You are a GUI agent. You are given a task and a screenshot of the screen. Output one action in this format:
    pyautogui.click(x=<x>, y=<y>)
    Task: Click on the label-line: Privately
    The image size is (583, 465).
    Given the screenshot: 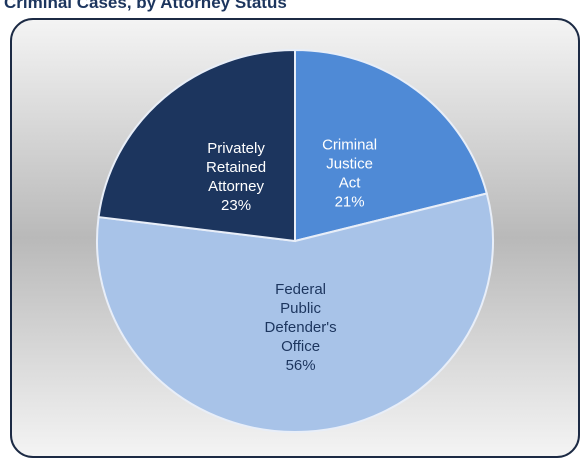 What is the action you would take?
    pyautogui.click(x=236, y=148)
    